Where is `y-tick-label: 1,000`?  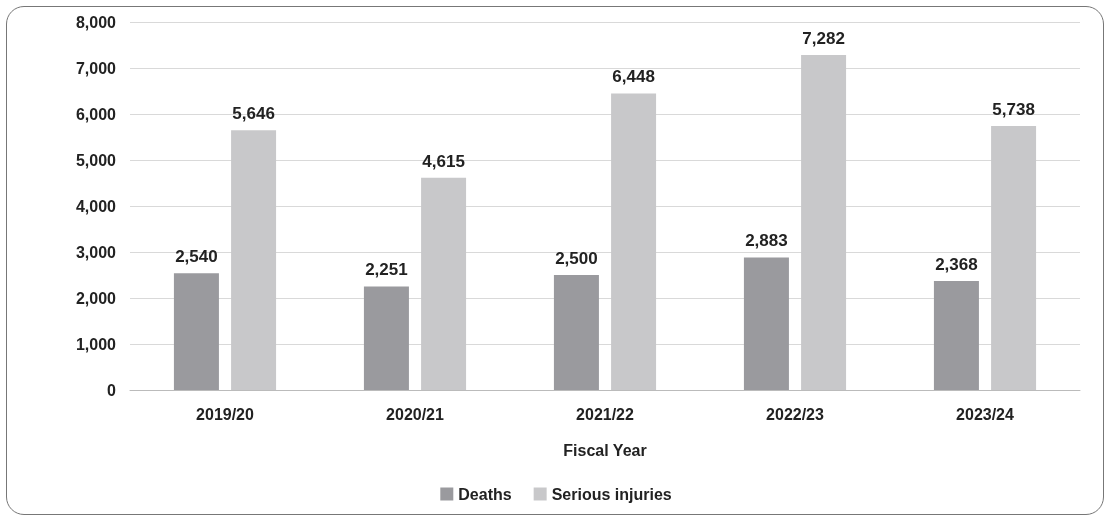 y-tick-label: 1,000 is located at coordinates (96, 344).